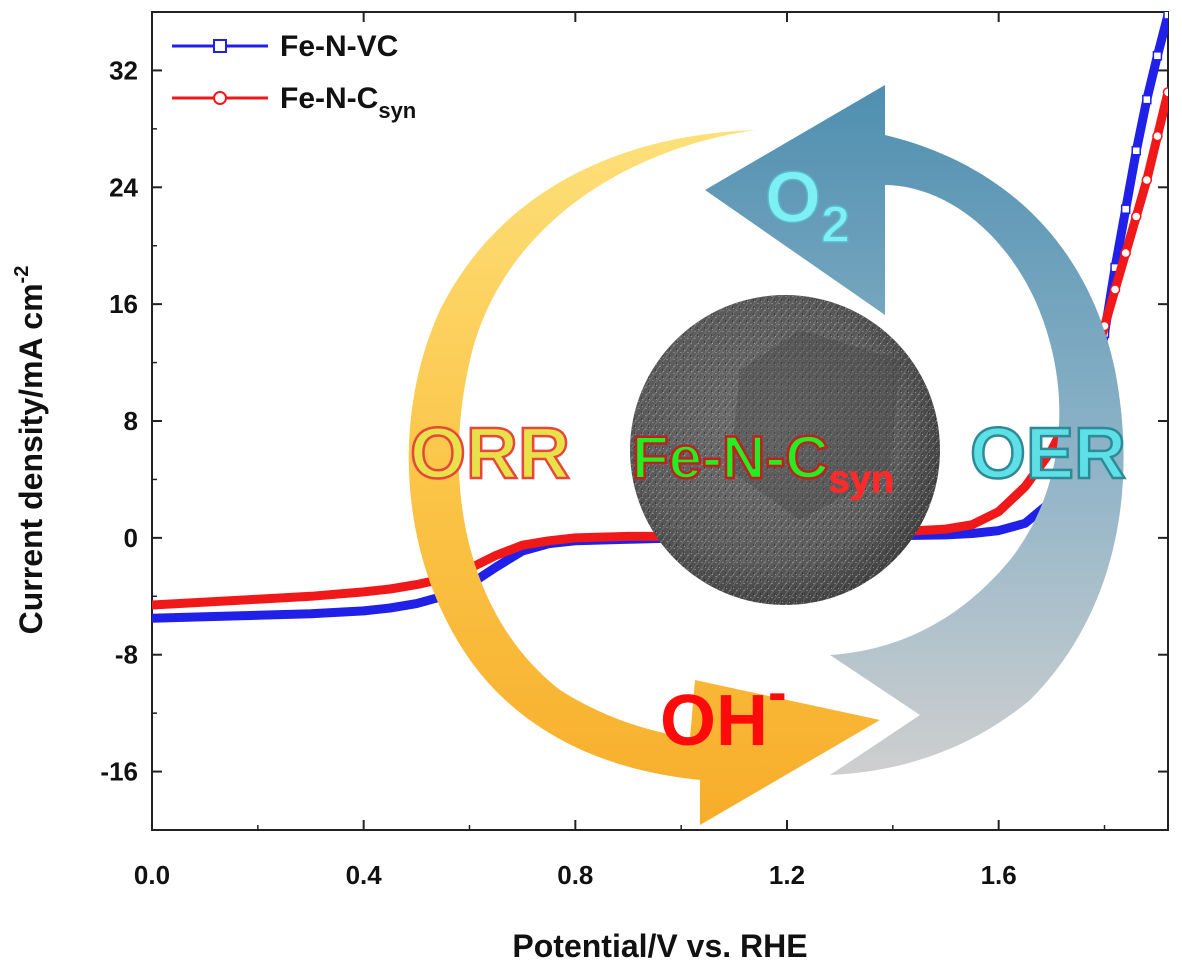 This screenshot has height=977, width=1182. Describe the element at coordinates (119, 772) in the screenshot. I see `y-tick-label: -16` at that location.